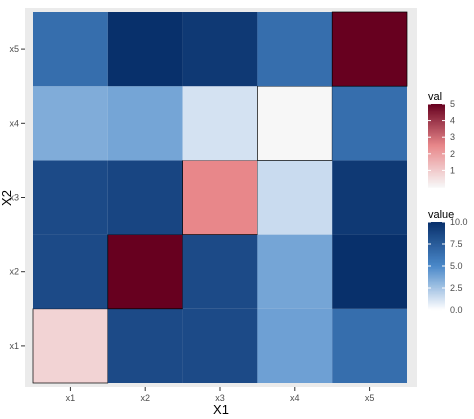  Describe the element at coordinates (456, 266) in the screenshot. I see `legend-tick-label: 5.0` at that location.